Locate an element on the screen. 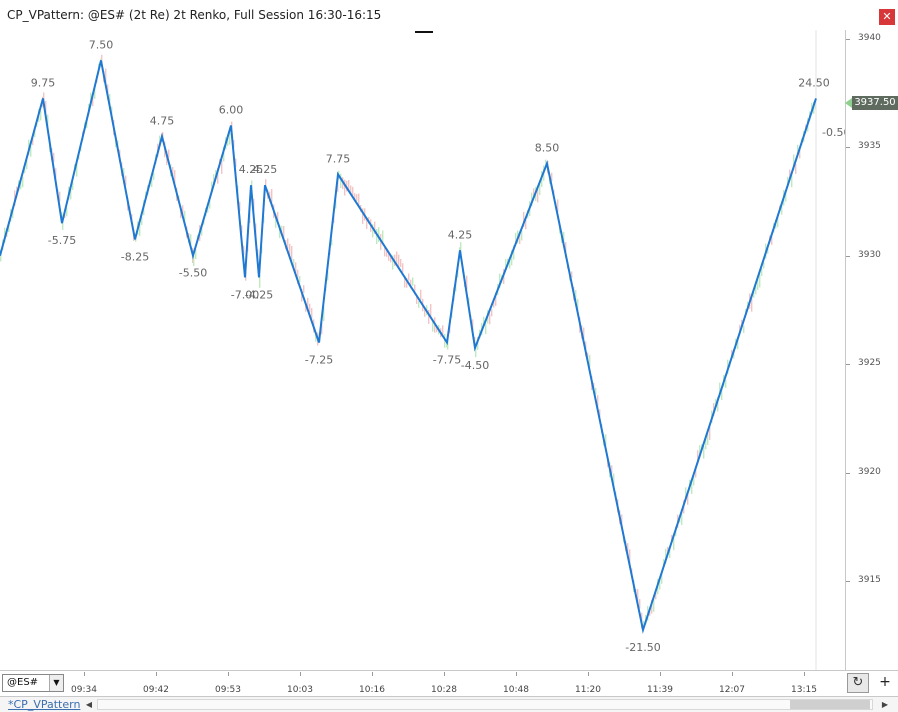  refresh-icon: ↻ is located at coordinates (858, 683).